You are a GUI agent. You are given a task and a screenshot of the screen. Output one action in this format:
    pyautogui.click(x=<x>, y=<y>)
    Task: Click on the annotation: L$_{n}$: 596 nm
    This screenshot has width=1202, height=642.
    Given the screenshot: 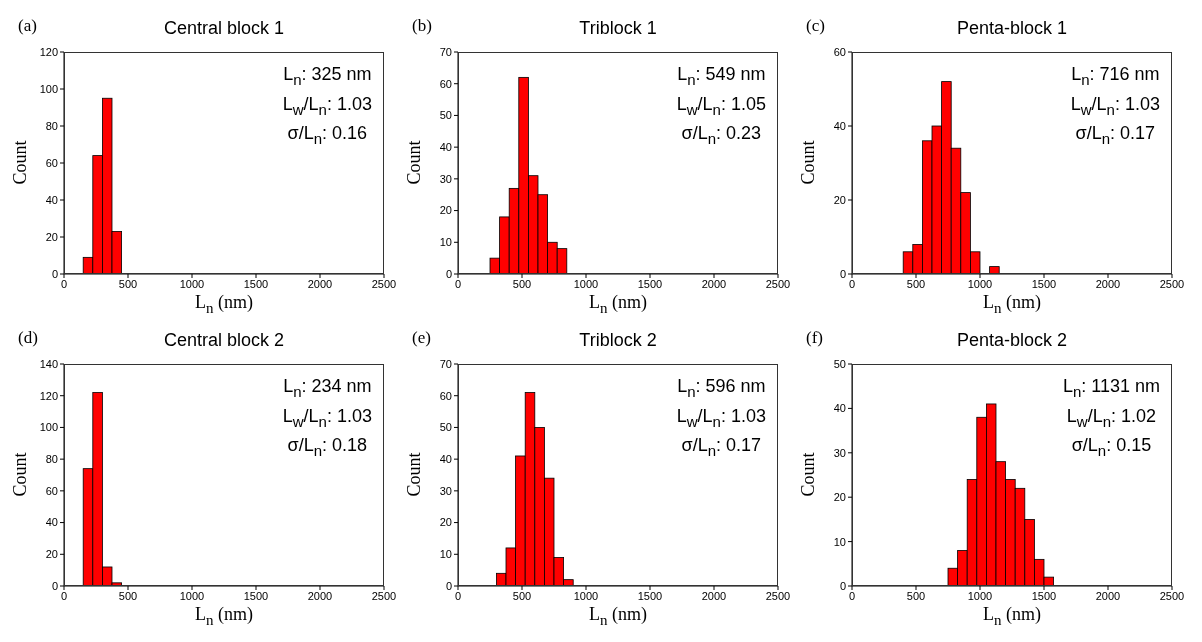 What is the action you would take?
    pyautogui.click(x=721, y=388)
    